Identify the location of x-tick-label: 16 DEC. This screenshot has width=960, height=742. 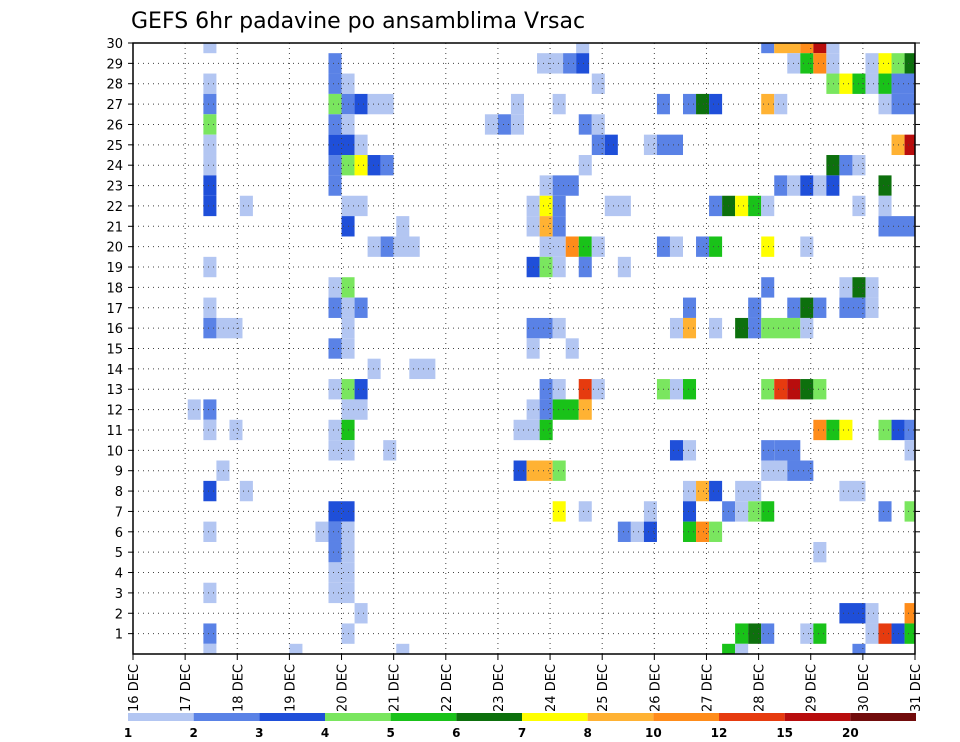
(134, 688).